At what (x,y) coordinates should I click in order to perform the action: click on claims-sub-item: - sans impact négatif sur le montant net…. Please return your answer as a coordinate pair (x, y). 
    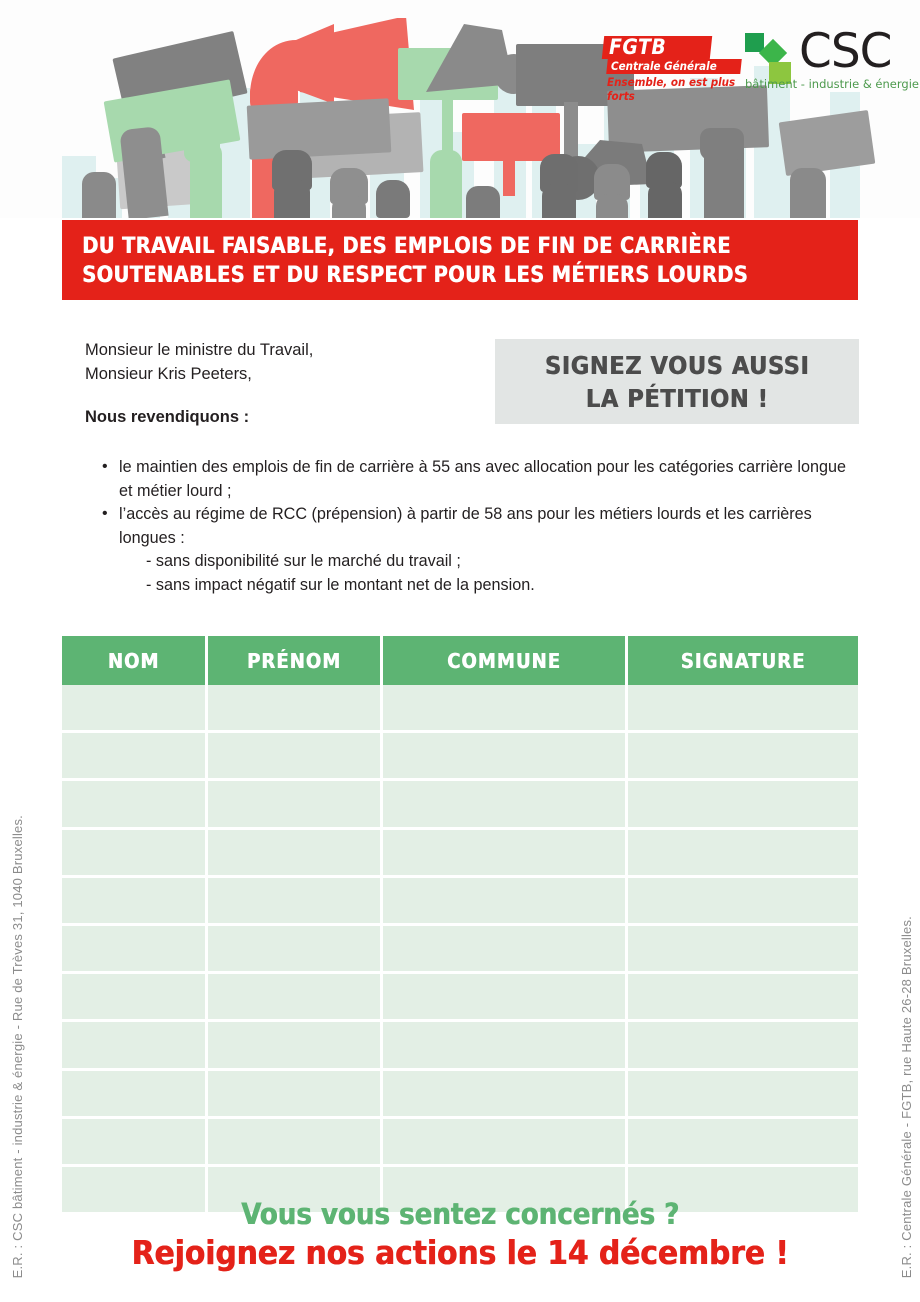
    Looking at the image, I should click on (340, 584).